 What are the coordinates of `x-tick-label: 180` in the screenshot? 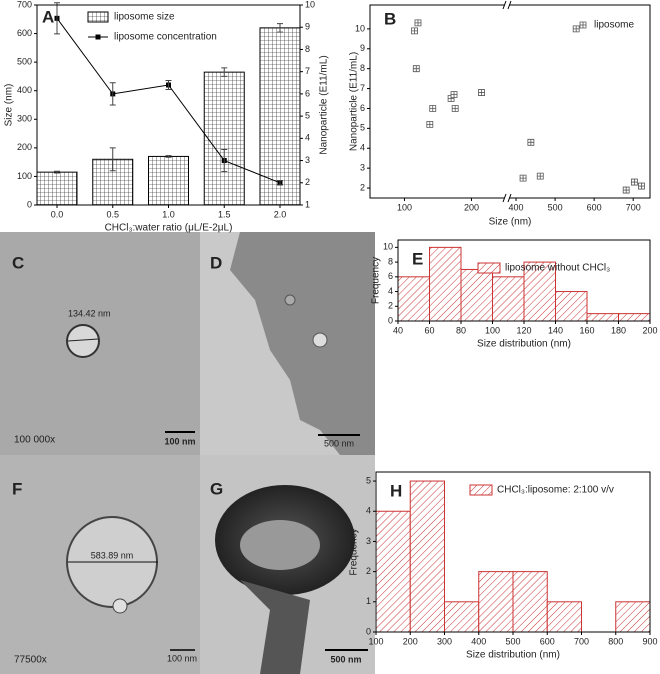 It's located at (618, 330).